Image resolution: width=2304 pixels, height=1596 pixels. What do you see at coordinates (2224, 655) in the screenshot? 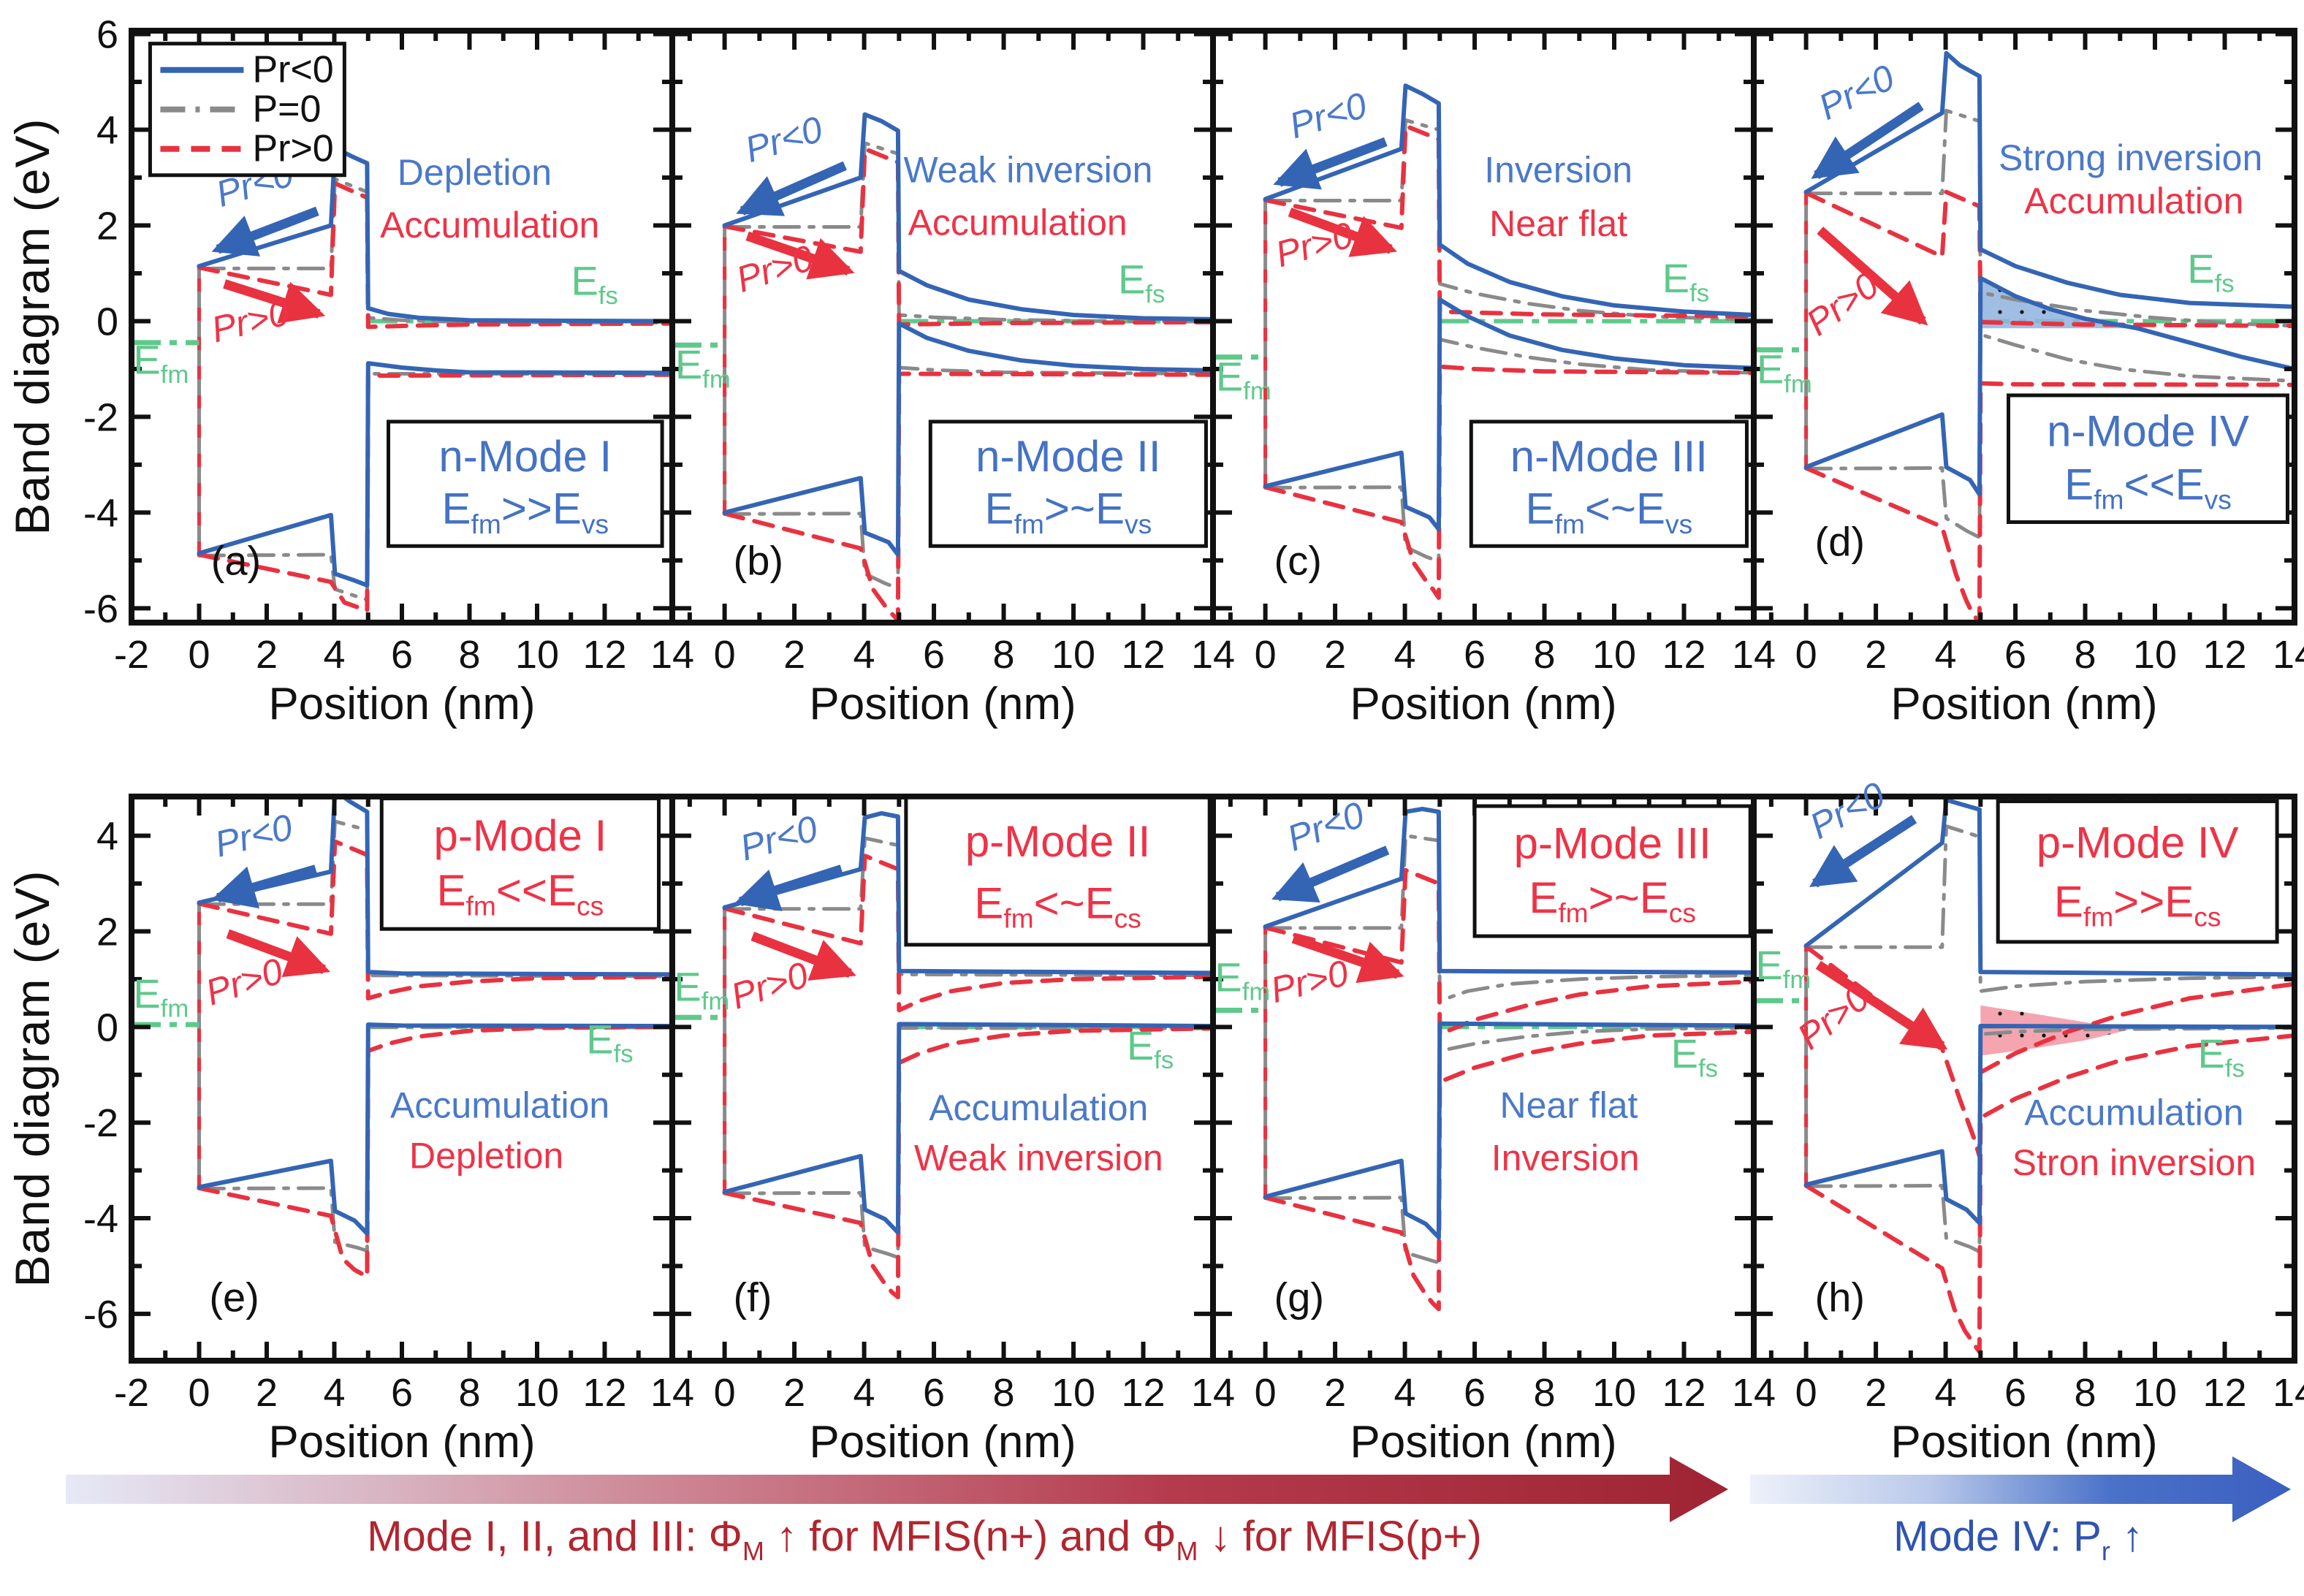
I see `x-tick-label-d: 12` at bounding box center [2224, 655].